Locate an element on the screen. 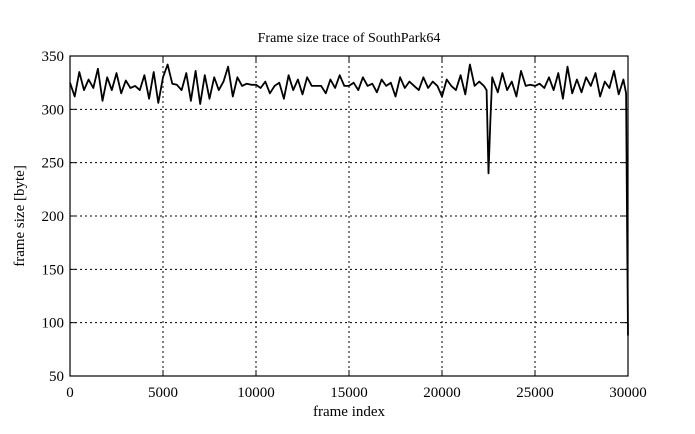 The width and height of the screenshot is (695, 434). y-tick-label: 350 is located at coordinates (53, 57).